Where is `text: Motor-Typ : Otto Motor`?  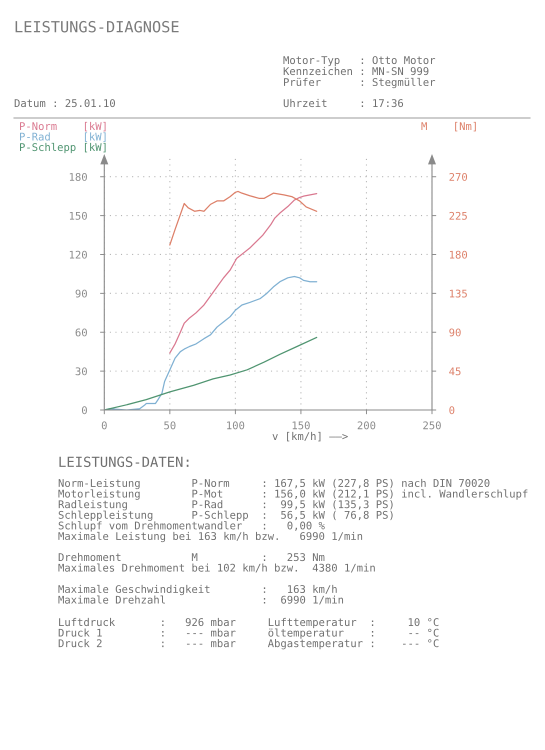 text: Motor-Typ : Otto Motor is located at coordinates (359, 61).